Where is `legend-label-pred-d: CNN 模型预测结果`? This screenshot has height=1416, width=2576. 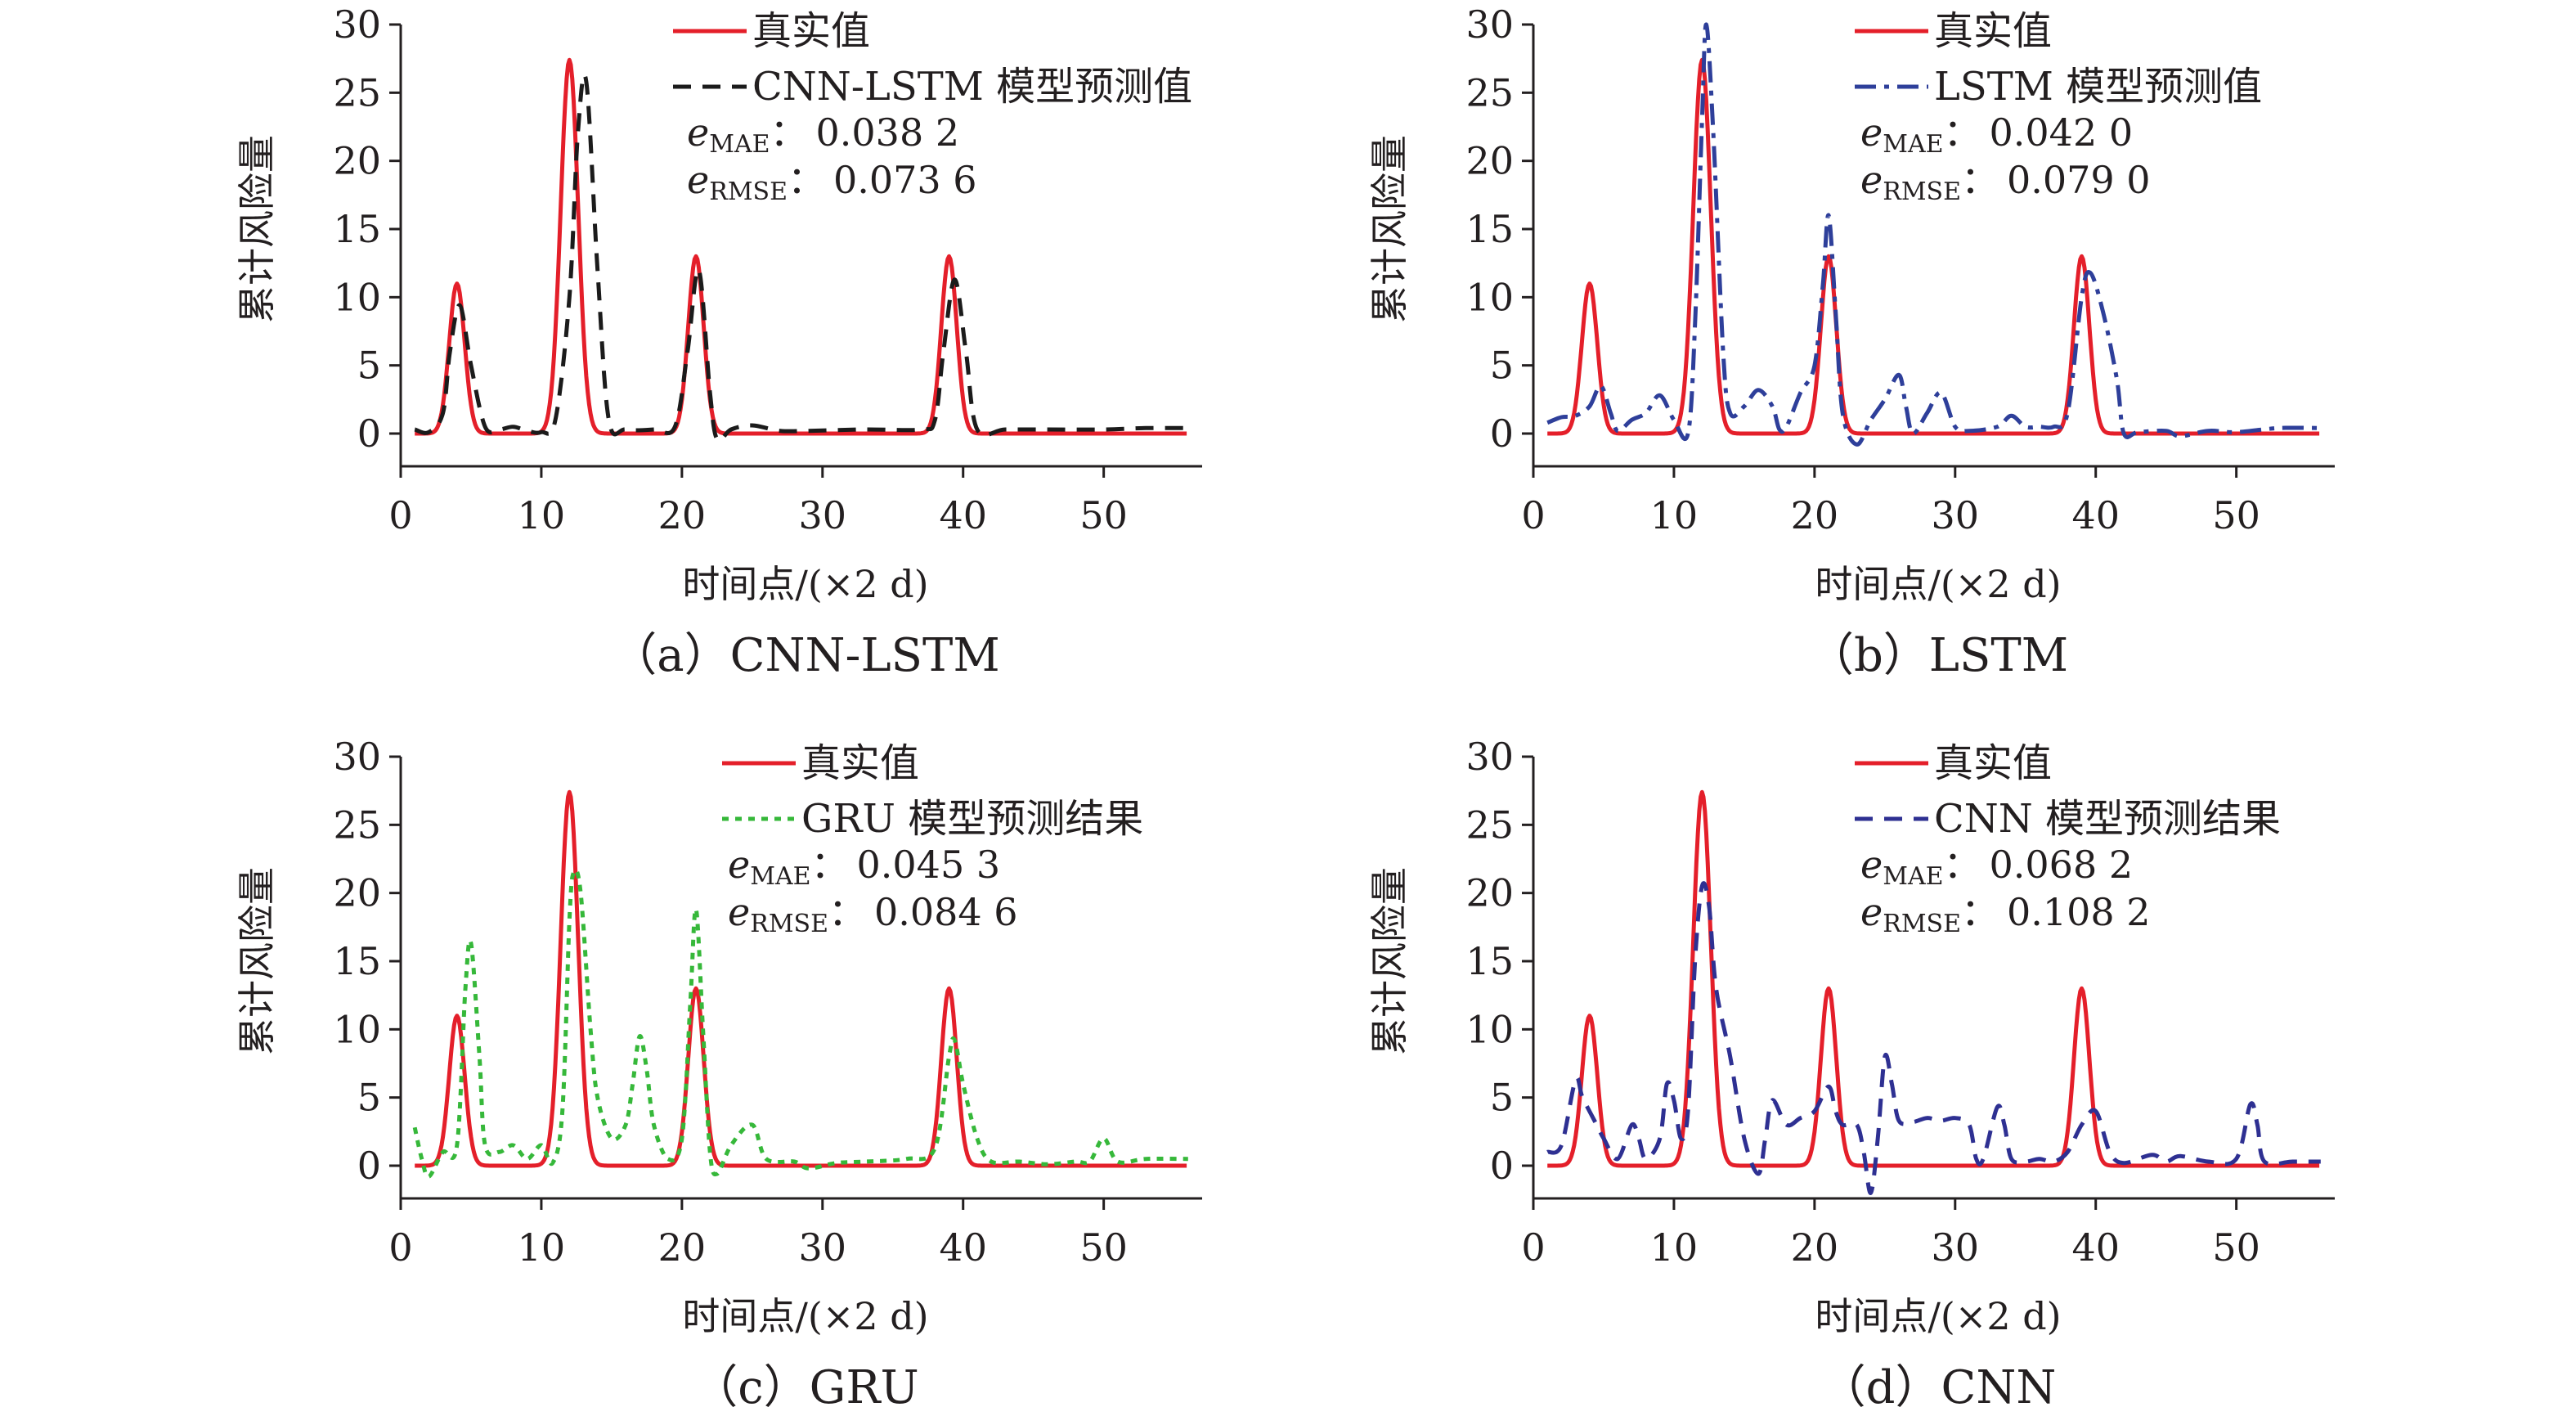 legend-label-pred-d: CNN 模型预测结果 is located at coordinates (2107, 819).